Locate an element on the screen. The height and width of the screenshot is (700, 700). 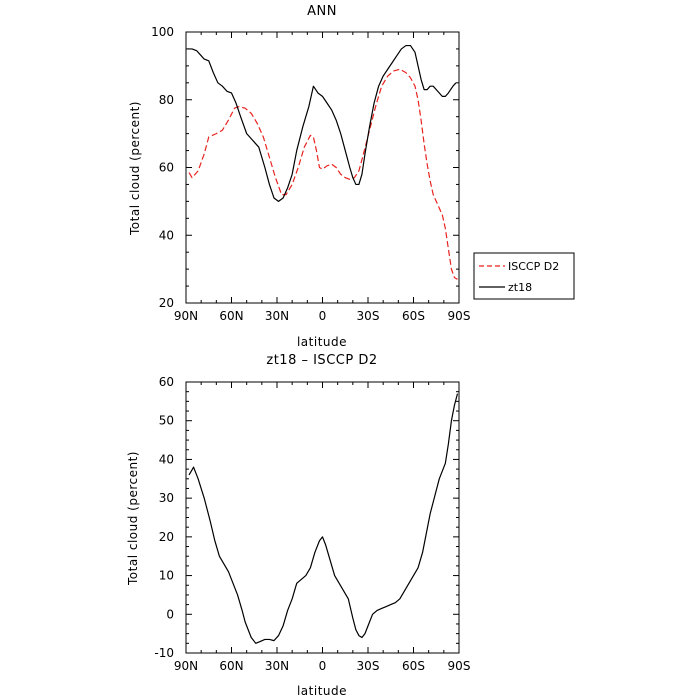
bottom-x-axis-title: latitude is located at coordinates (322, 691).